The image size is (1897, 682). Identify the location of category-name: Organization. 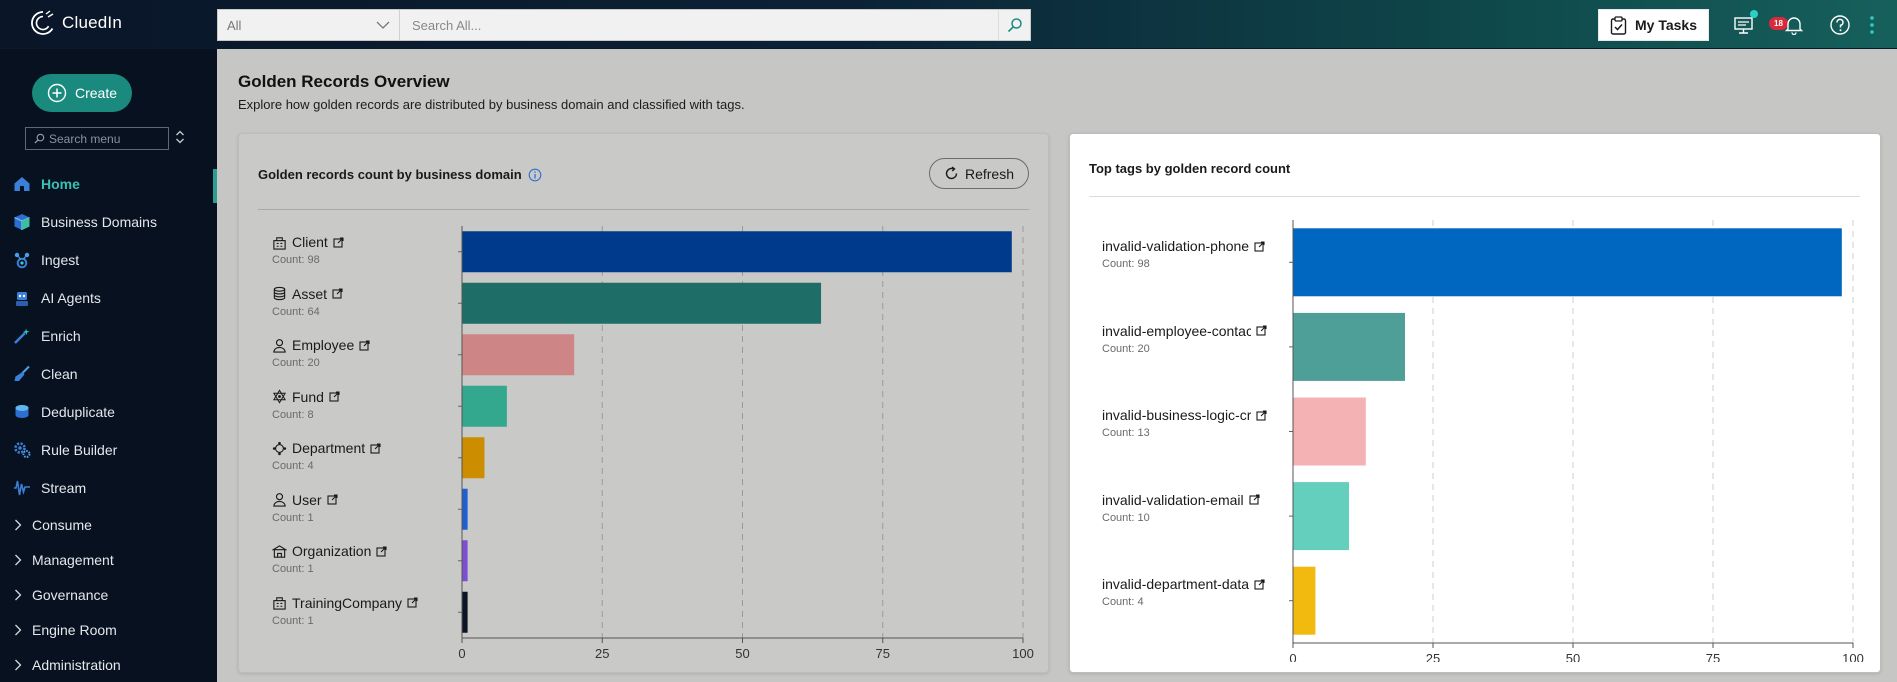
(332, 551).